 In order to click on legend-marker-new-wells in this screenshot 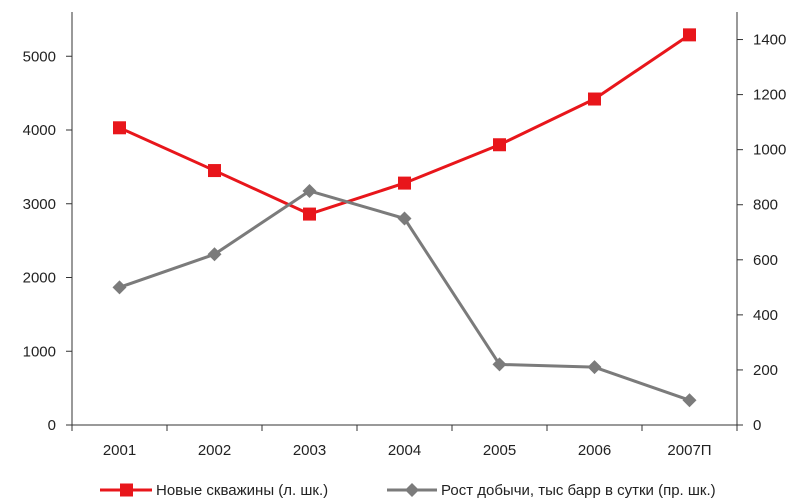, I will do `click(126, 490)`.